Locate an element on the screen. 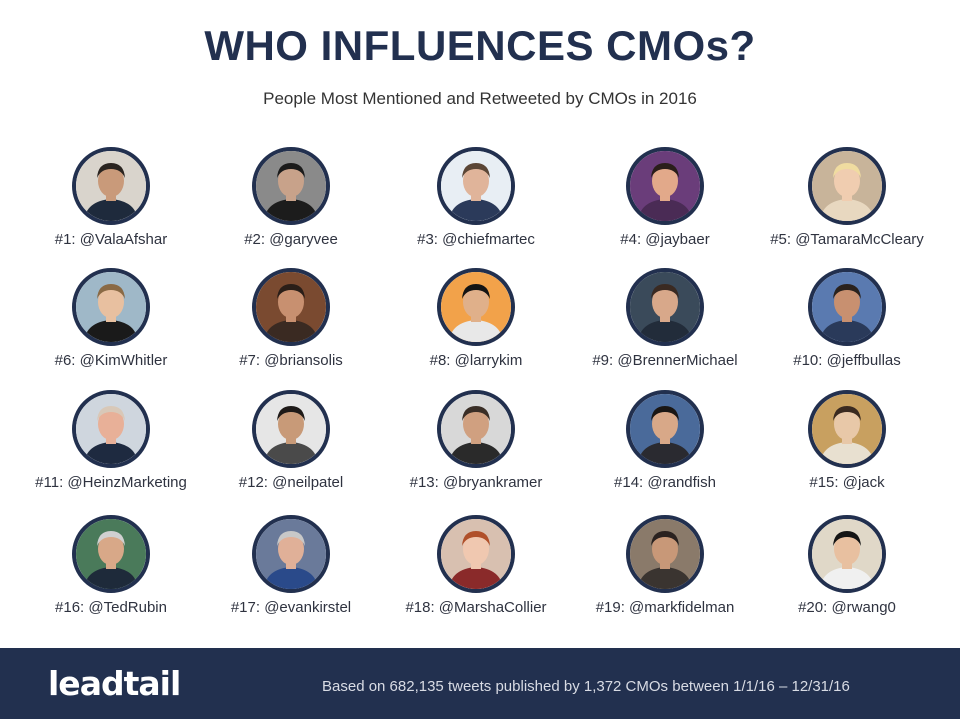 The height and width of the screenshot is (719, 960). influencer-card: #19: @markfidelman is located at coordinates (665, 565).